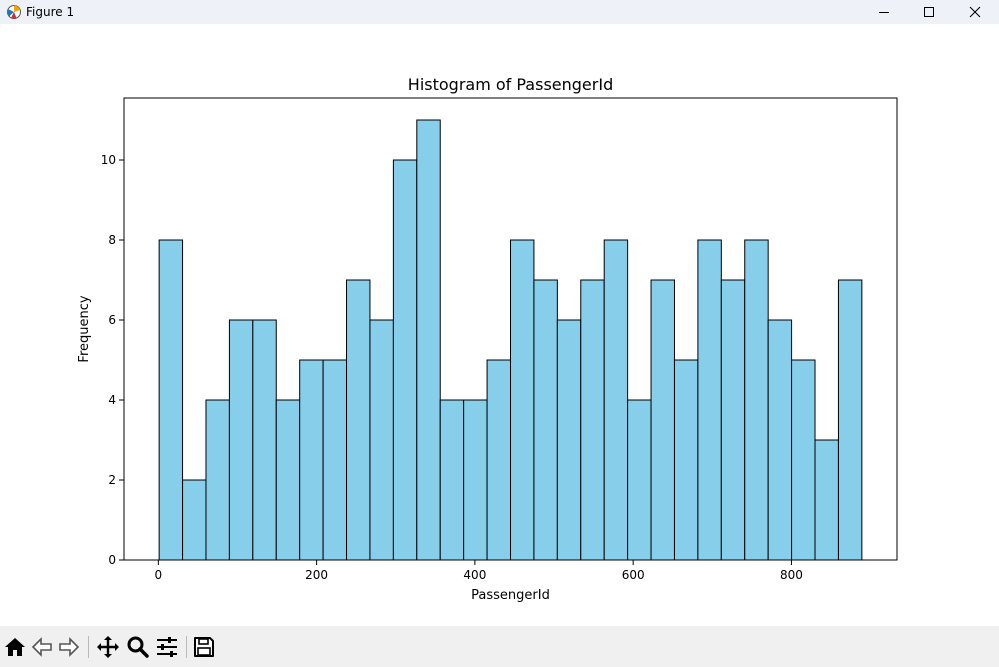 The width and height of the screenshot is (999, 667). What do you see at coordinates (474, 575) in the screenshot?
I see `x-tick-label: 400` at bounding box center [474, 575].